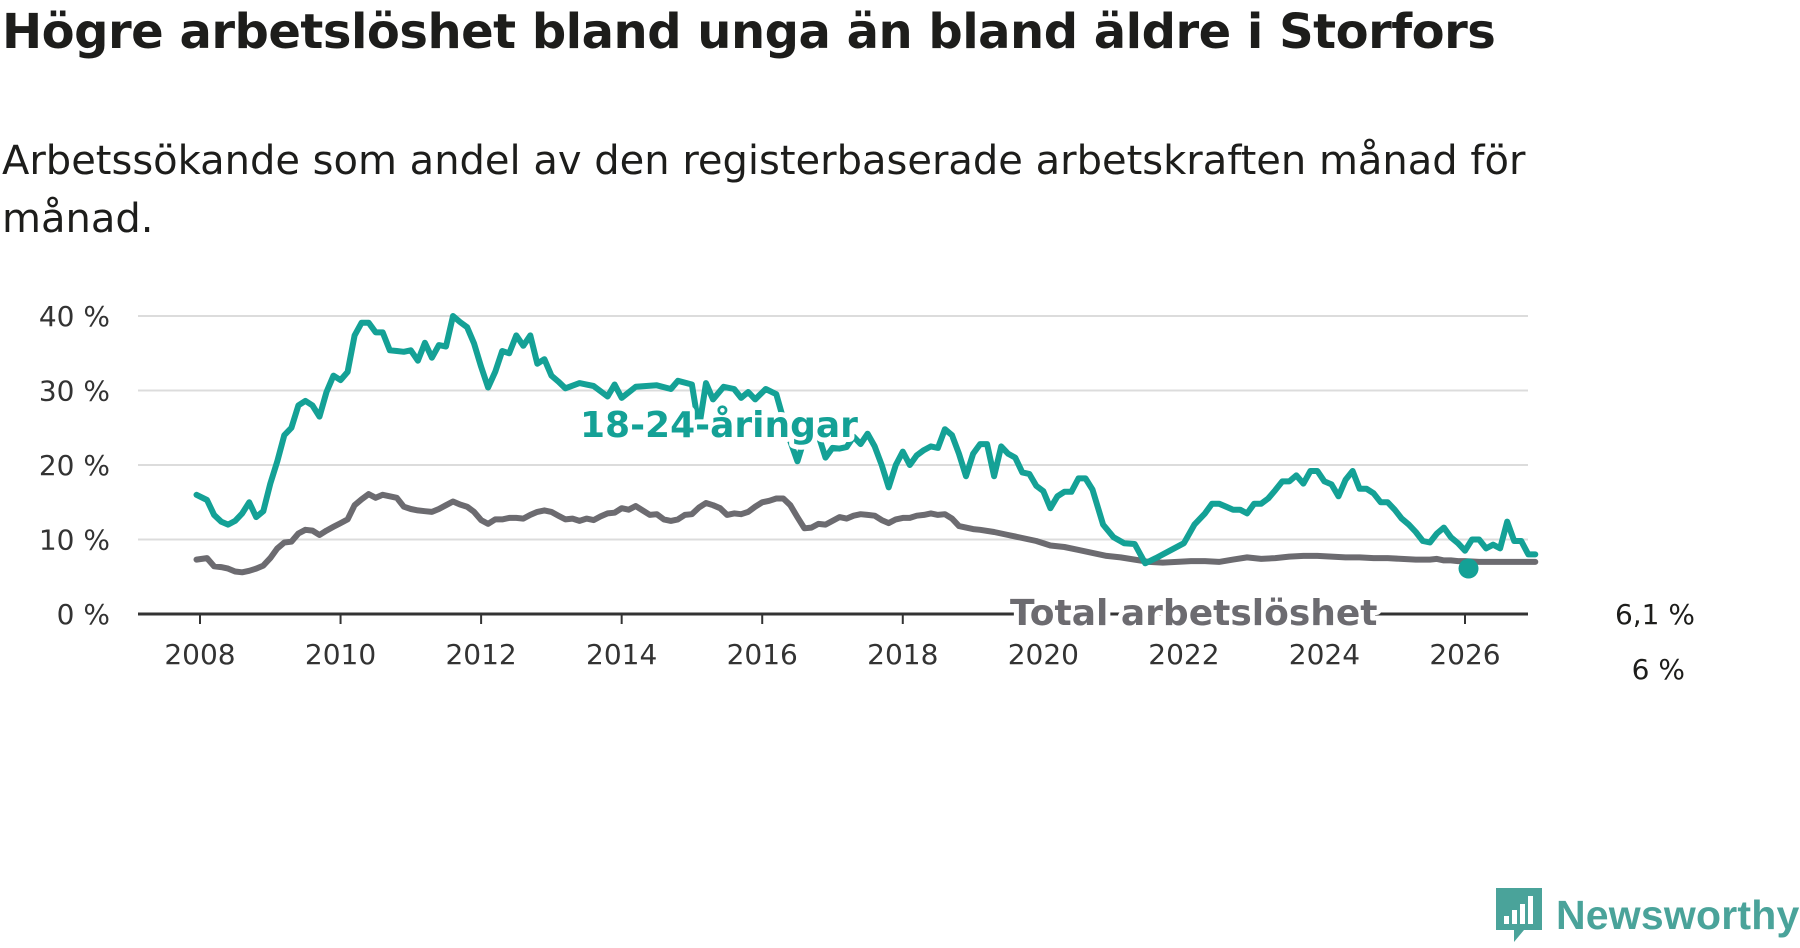  I want to click on end-marker-youth, so click(1468, 568).